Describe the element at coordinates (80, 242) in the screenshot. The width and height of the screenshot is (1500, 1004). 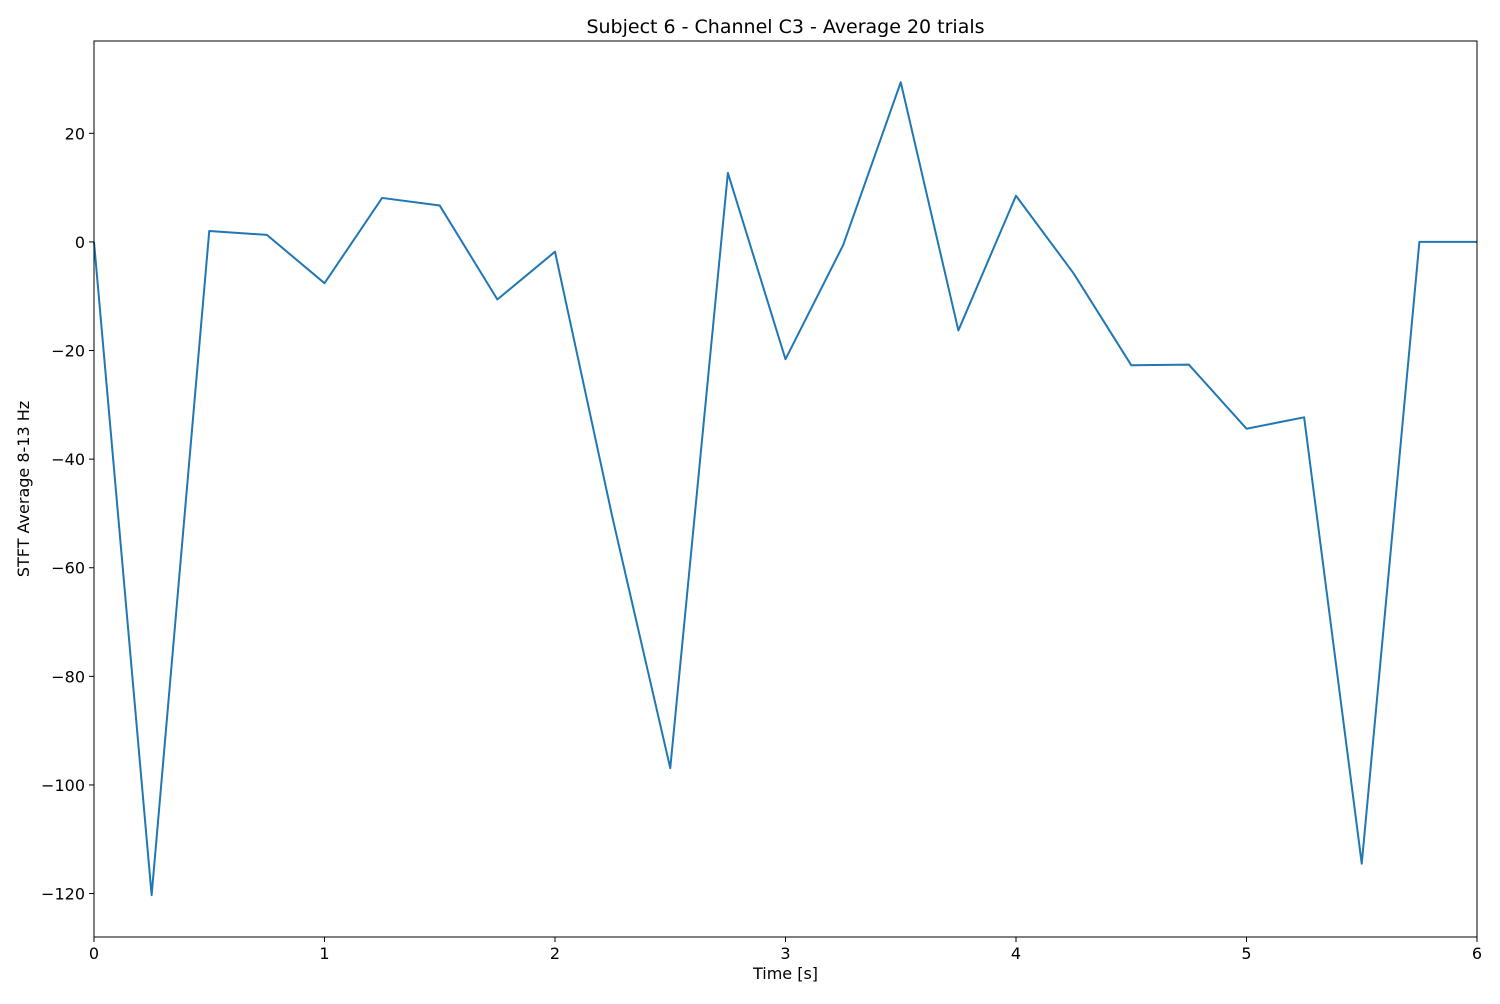
I see `y-tick-label: 0` at that location.